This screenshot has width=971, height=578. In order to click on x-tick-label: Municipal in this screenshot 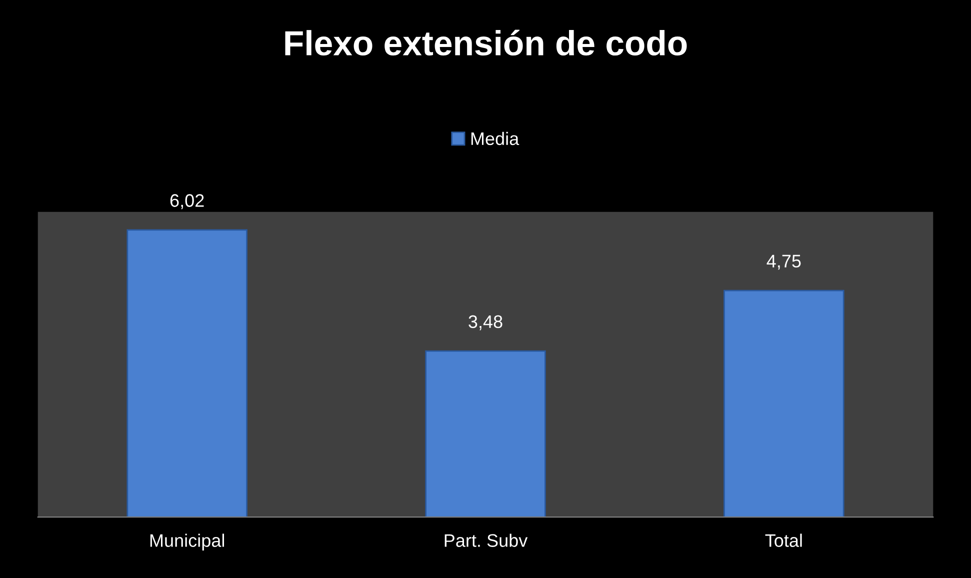, I will do `click(187, 542)`.